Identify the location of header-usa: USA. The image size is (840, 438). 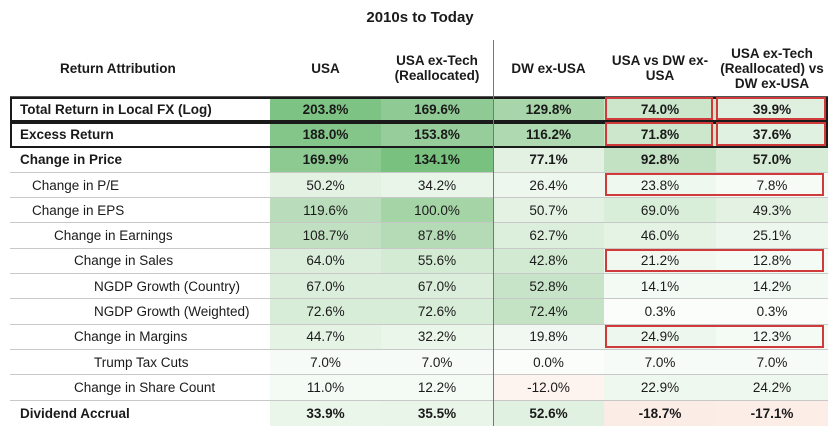
(325, 68).